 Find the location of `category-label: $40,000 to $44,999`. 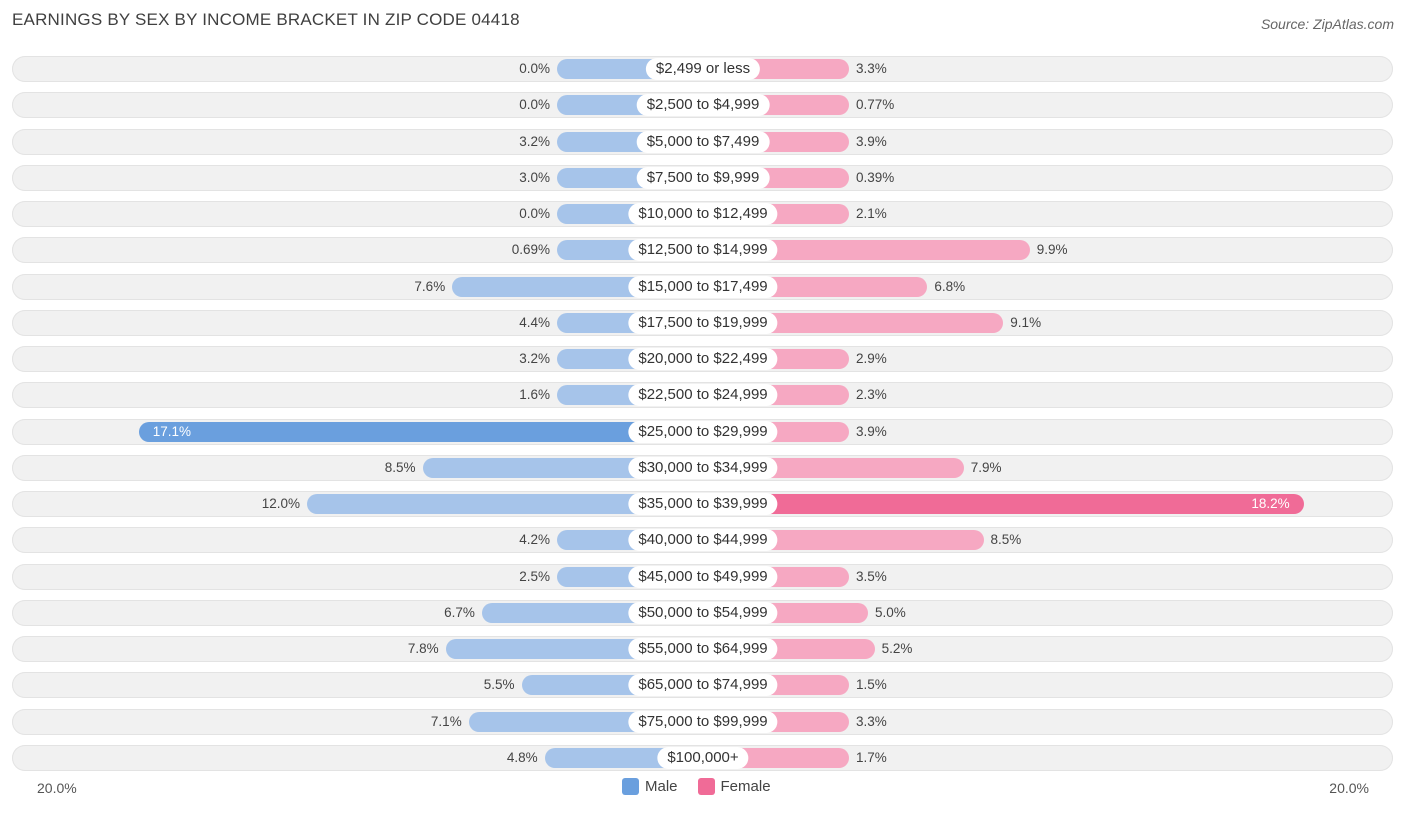

category-label: $40,000 to $44,999 is located at coordinates (703, 540).